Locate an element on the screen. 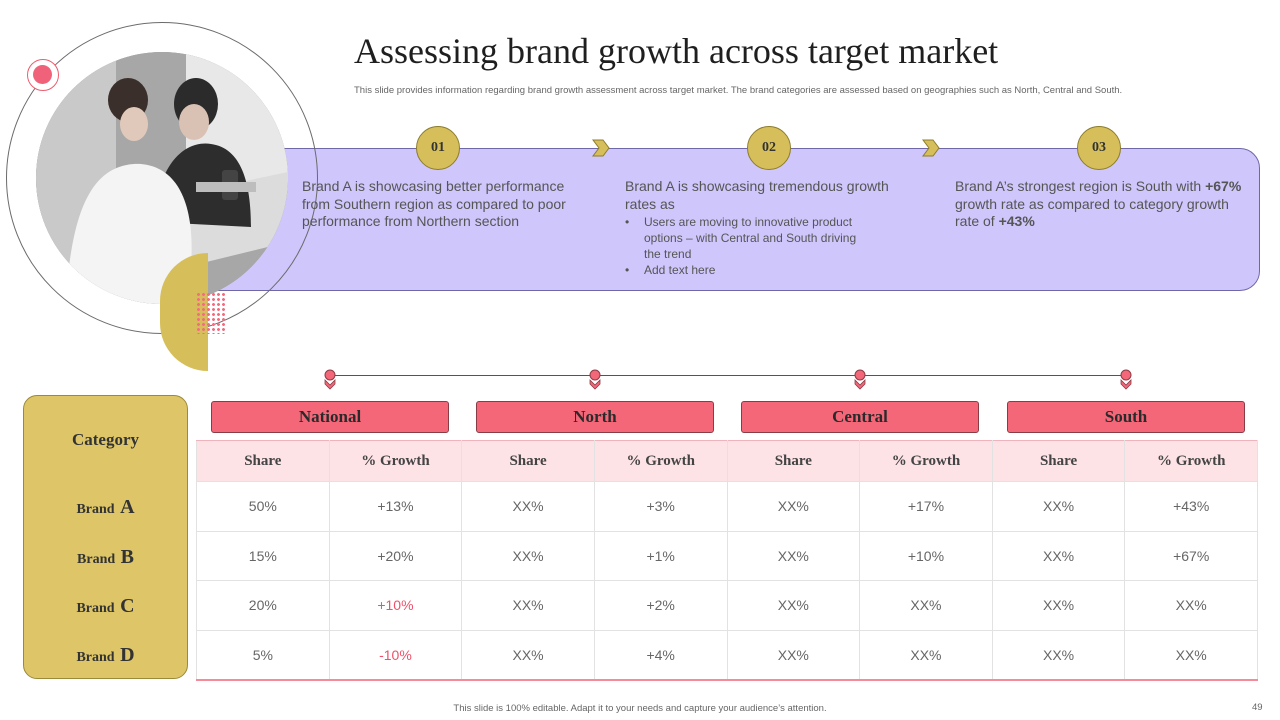  table-row: 20% +10% XX% +2% XX% XX% XX% XX% is located at coordinates (727, 605).